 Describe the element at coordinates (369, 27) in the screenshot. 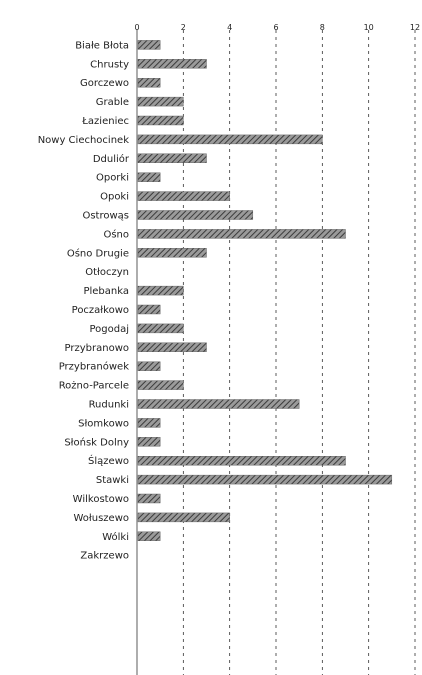

I see `x-tick-label: 10` at that location.